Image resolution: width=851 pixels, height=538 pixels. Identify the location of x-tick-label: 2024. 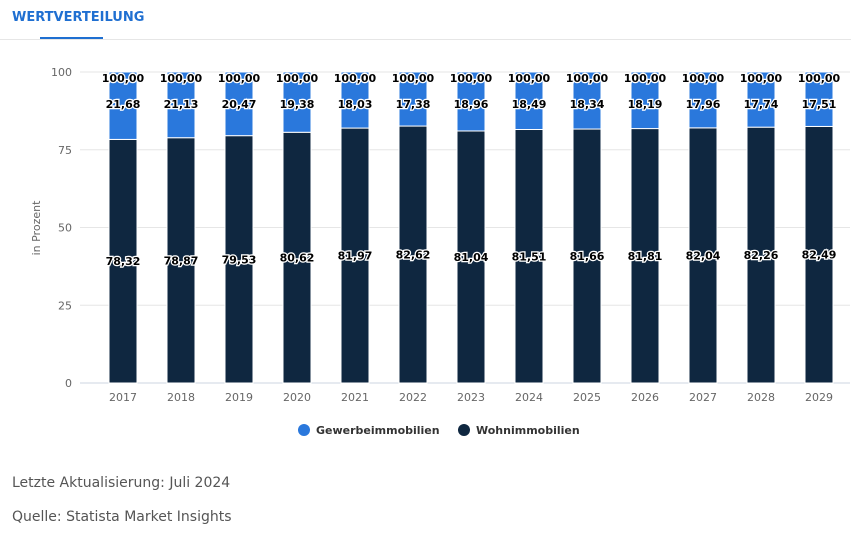
(529, 397).